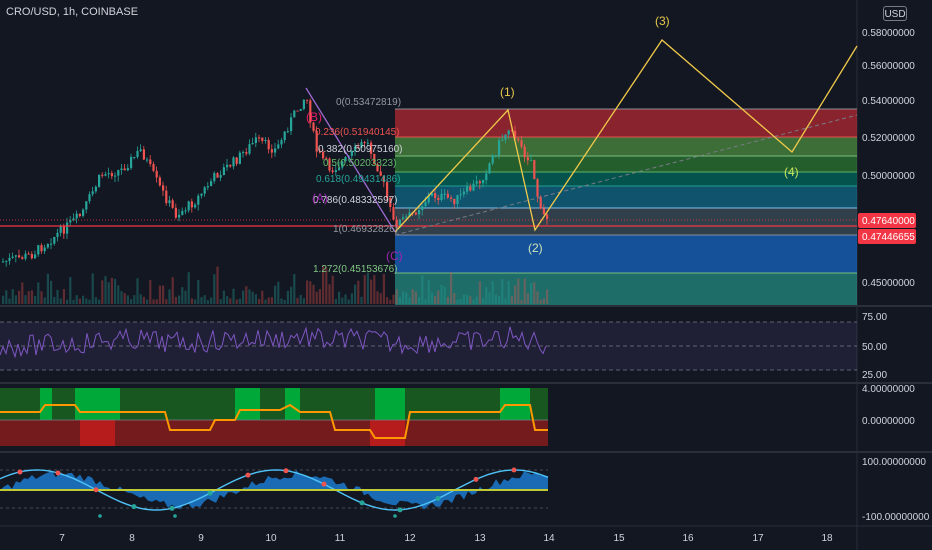 This screenshot has height=550, width=932. I want to click on oscillator-marker, so click(100, 516).